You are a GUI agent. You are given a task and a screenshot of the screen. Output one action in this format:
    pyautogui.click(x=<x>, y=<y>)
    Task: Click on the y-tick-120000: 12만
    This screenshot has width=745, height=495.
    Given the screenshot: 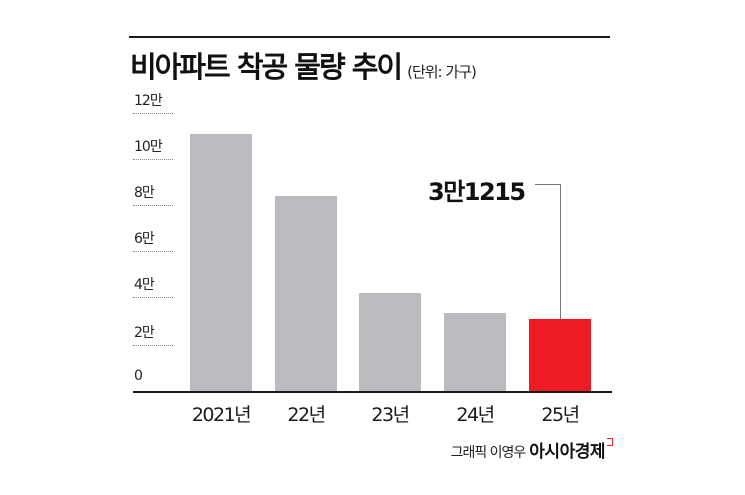 What is the action you would take?
    pyautogui.click(x=148, y=101)
    